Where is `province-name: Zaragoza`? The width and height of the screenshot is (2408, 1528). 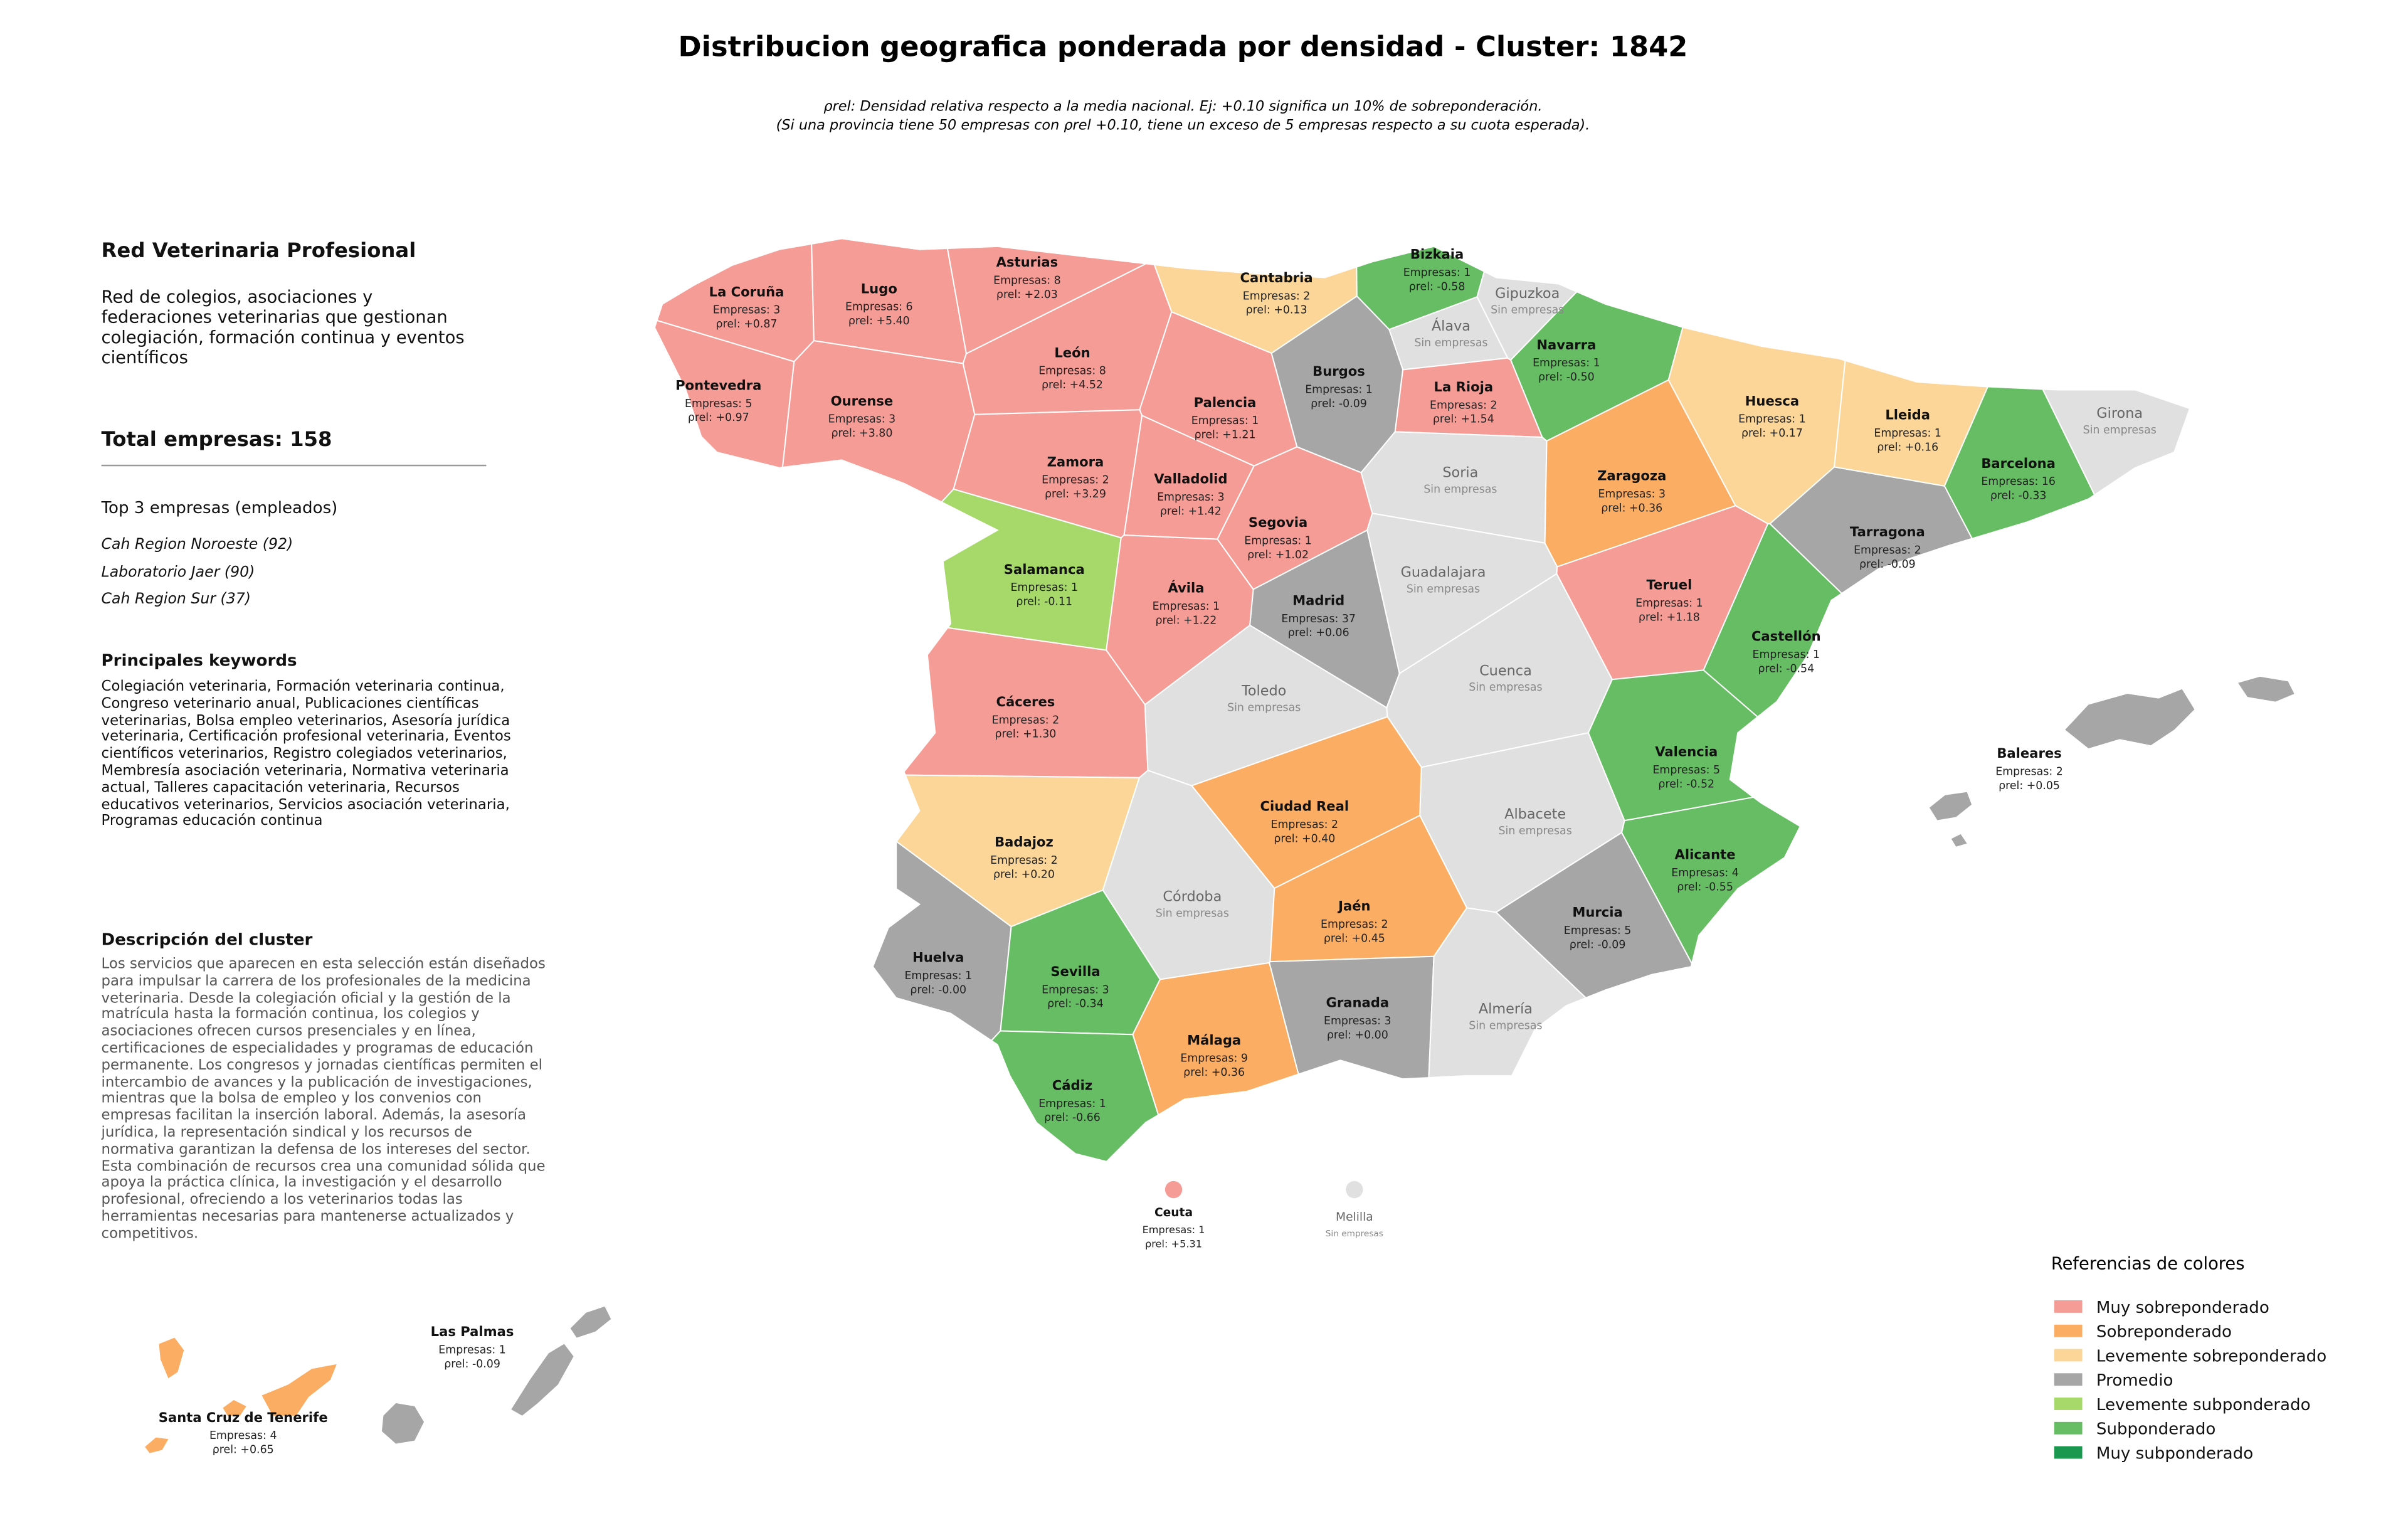
province-name: Zaragoza is located at coordinates (1631, 476).